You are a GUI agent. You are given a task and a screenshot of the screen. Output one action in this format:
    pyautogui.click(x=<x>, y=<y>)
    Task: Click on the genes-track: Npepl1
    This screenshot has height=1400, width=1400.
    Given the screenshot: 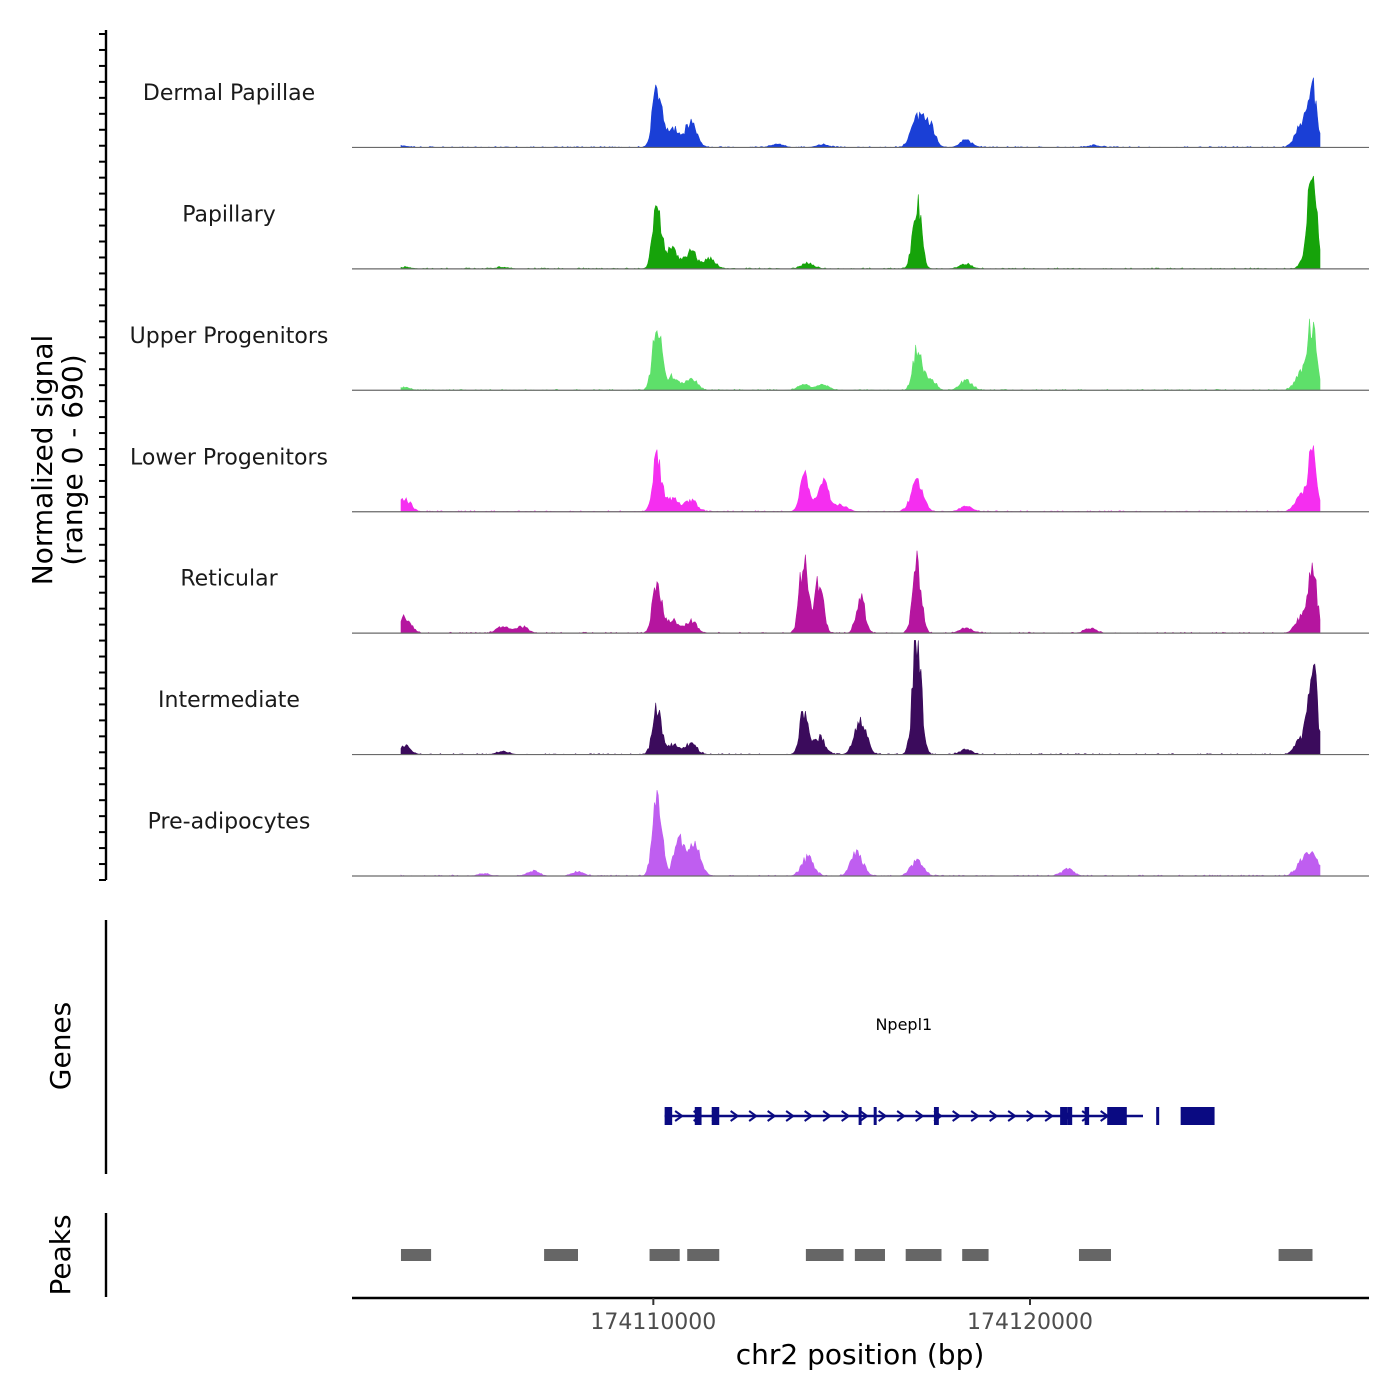 What is the action you would take?
    pyautogui.click(x=939, y=1070)
    